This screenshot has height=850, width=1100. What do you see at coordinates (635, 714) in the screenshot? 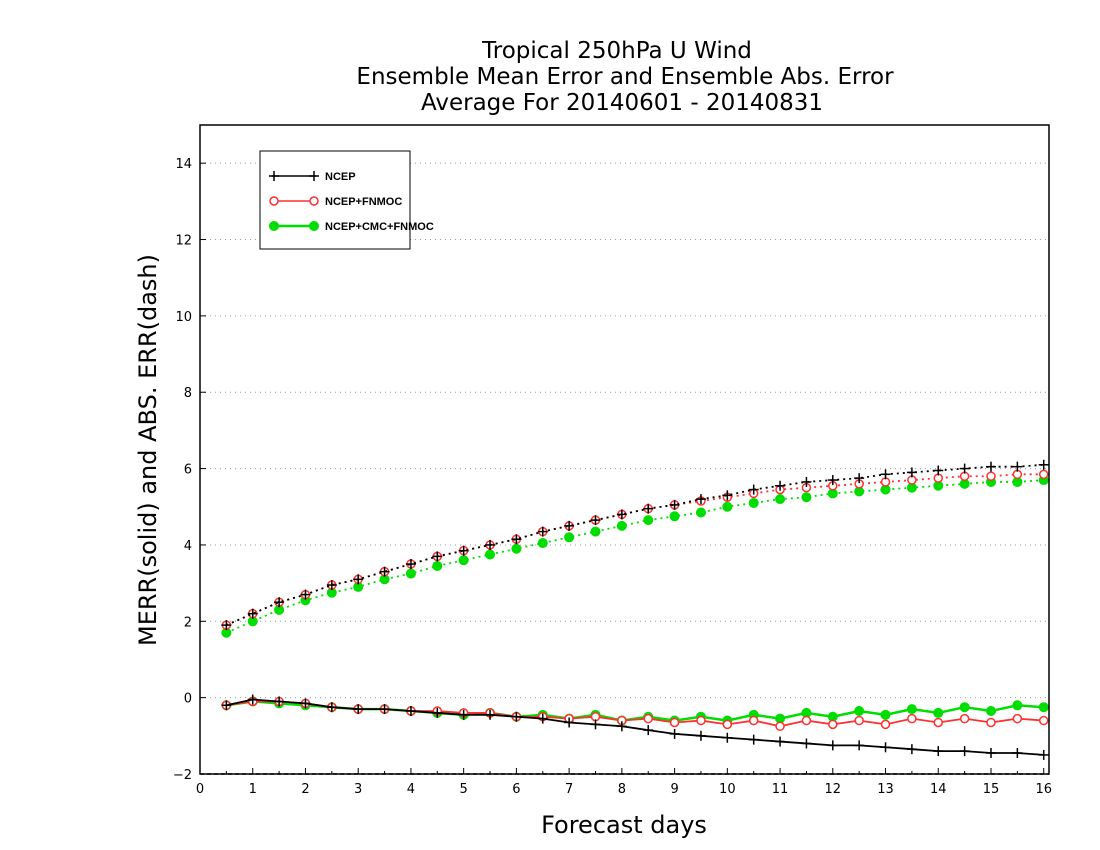
I see `mean-error-line-ncep-fnmoc` at bounding box center [635, 714].